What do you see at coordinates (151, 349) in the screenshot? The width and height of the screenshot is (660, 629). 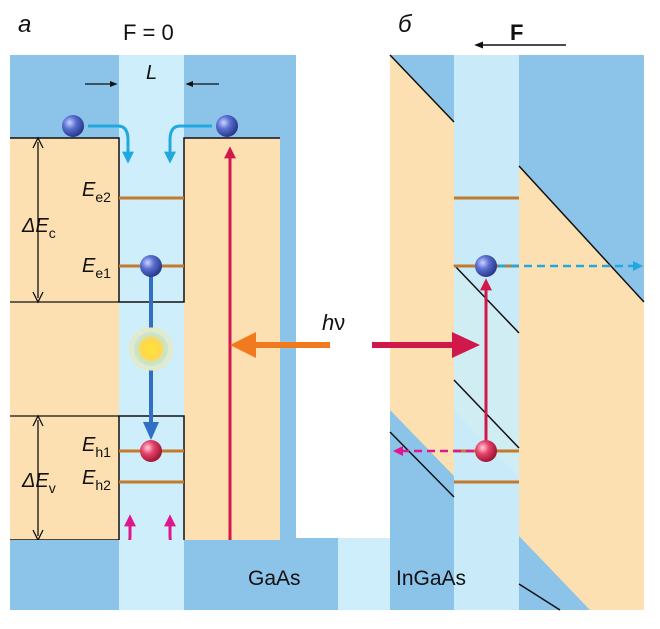 I see `photon-flash-icon` at bounding box center [151, 349].